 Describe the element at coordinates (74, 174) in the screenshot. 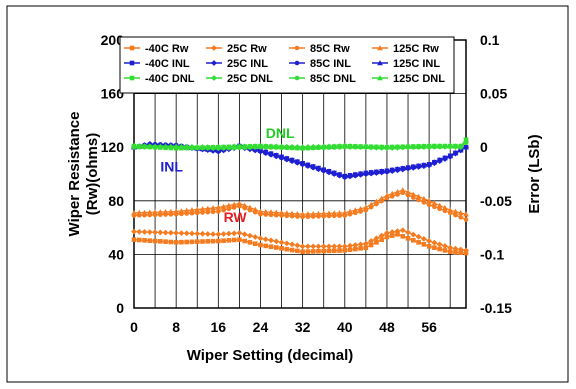

I see `y-axis-label-line1: Wiper Resistance` at that location.